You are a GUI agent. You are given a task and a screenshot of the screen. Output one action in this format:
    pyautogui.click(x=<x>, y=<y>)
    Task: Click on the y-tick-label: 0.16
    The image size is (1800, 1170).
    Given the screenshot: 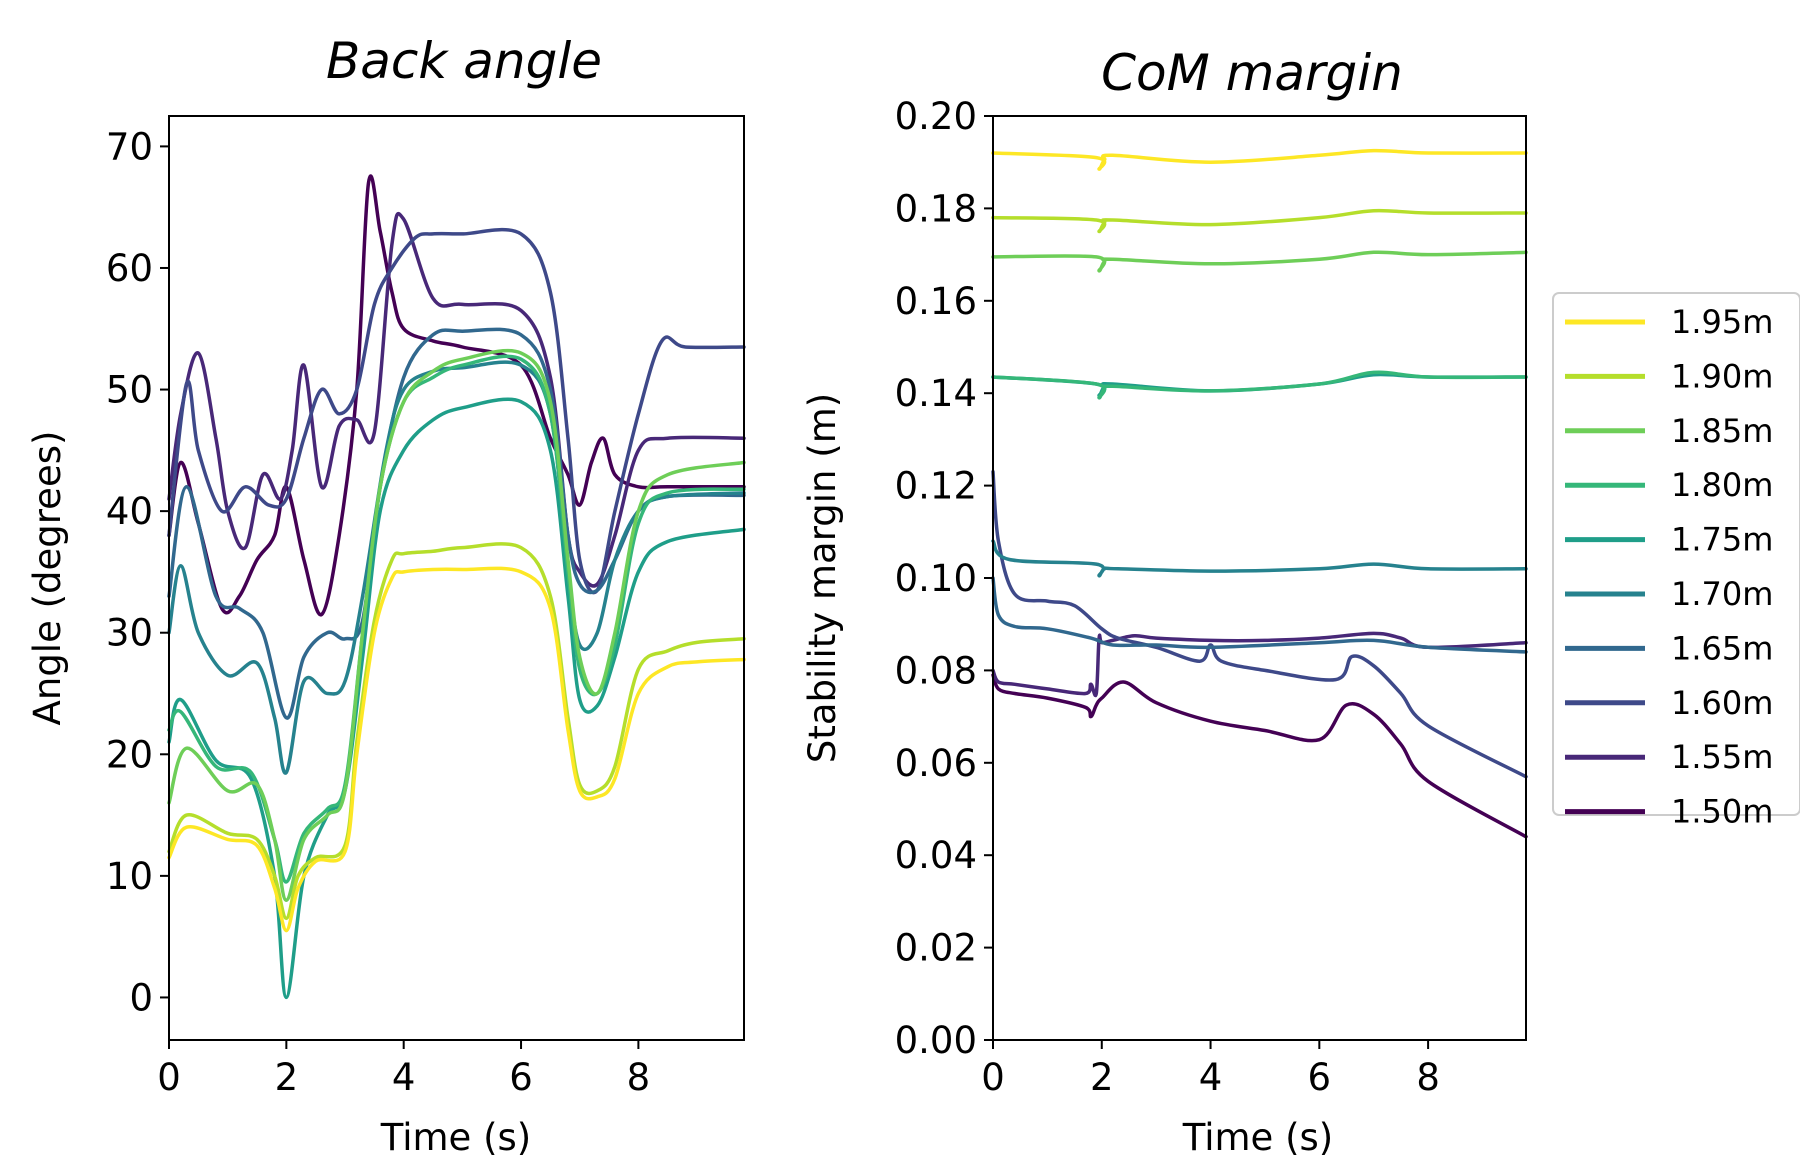 What is the action you would take?
    pyautogui.click(x=936, y=301)
    